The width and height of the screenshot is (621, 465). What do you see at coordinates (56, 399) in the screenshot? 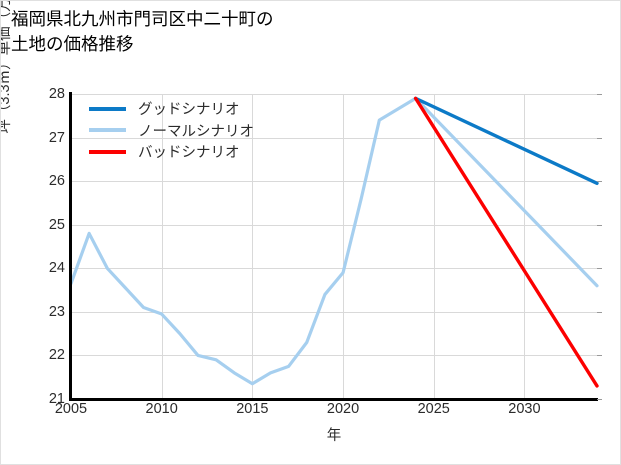
I see `y-tick-label: 21` at bounding box center [56, 399].